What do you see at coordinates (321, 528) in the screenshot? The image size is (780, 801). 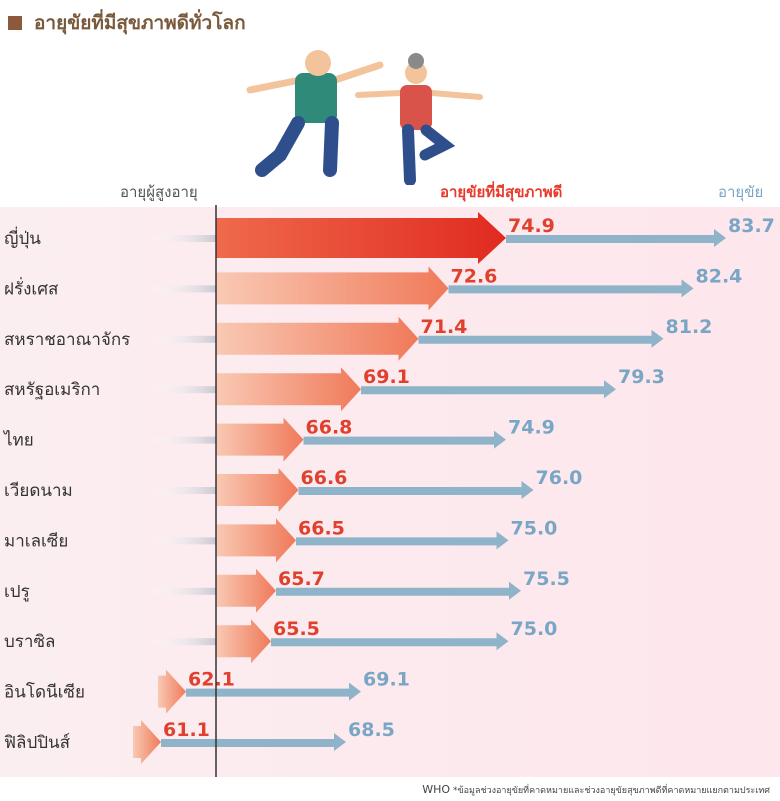 I see `healthy-value-label: 66.5` at bounding box center [321, 528].